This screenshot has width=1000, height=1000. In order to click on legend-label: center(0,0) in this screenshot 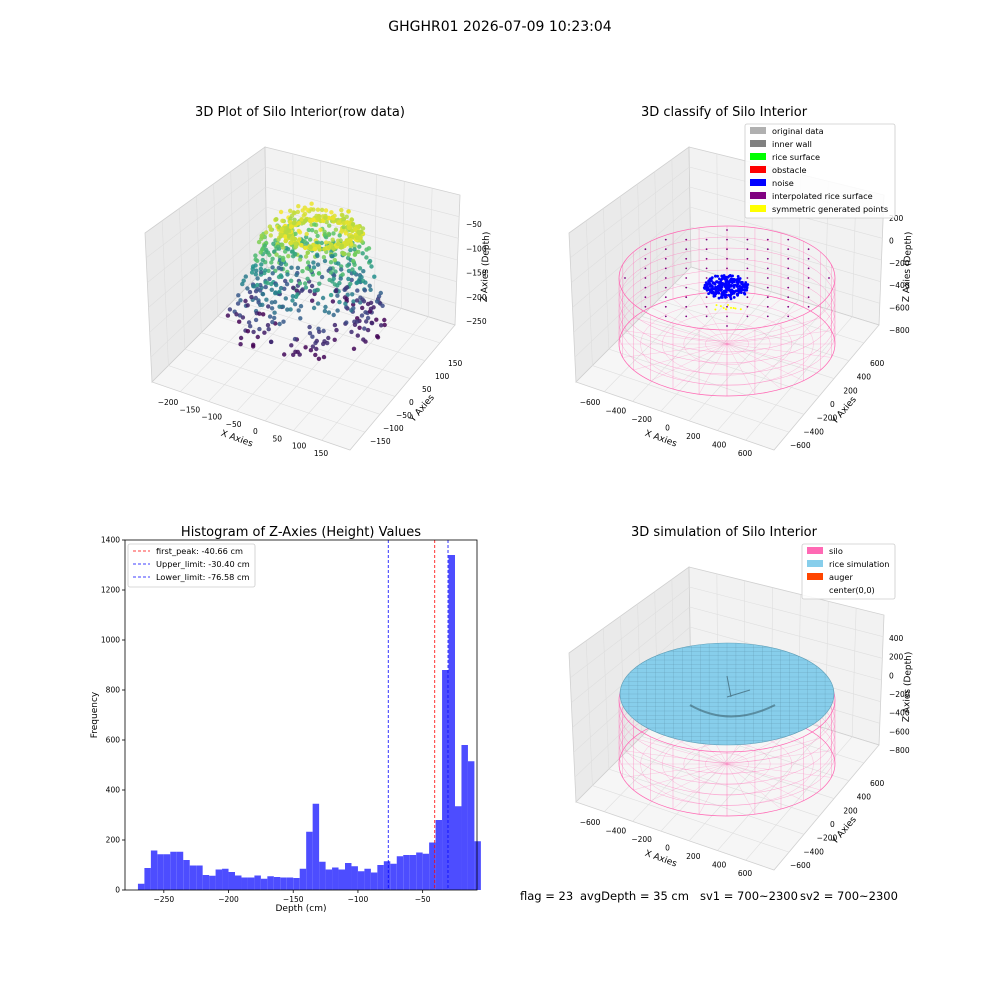, I will do `click(852, 590)`.